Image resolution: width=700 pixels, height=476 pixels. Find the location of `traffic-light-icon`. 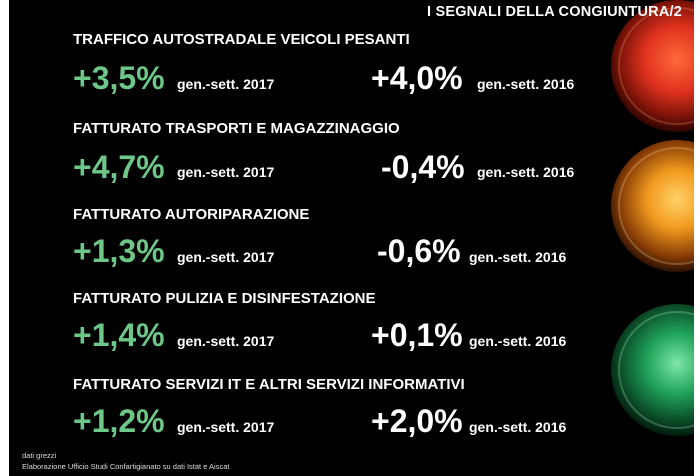

traffic-light-icon is located at coordinates (652, 218).